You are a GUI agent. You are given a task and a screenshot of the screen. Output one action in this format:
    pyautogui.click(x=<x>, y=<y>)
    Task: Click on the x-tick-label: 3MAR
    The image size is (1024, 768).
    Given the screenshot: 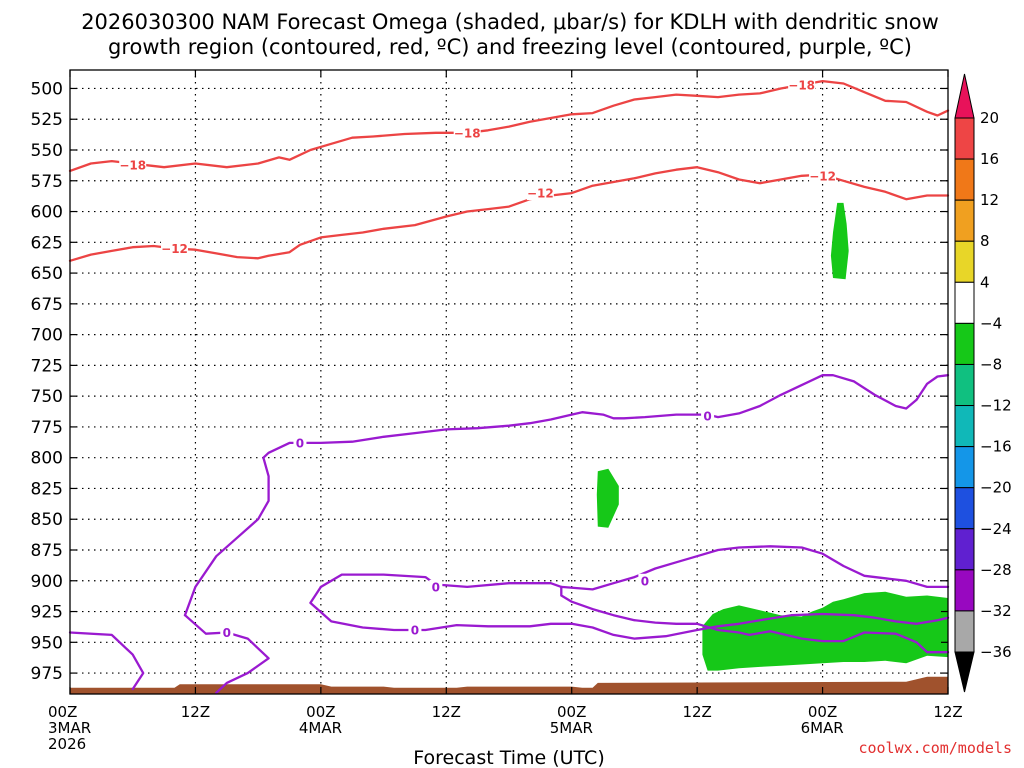 What is the action you would take?
    pyautogui.click(x=69, y=728)
    